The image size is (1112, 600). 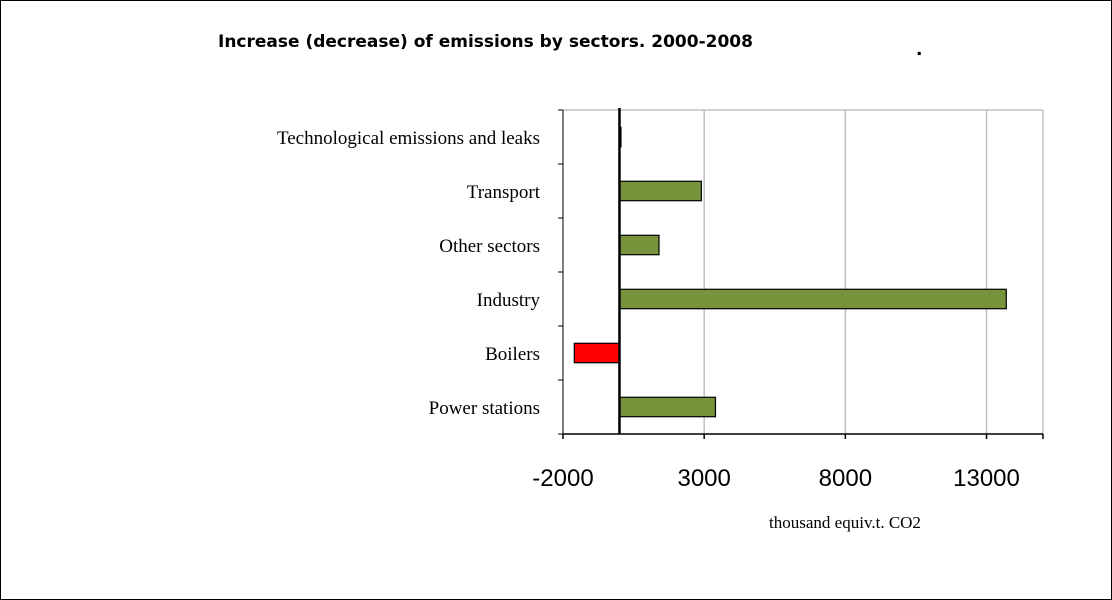 What do you see at coordinates (845, 478) in the screenshot?
I see `tick-label: 8000` at bounding box center [845, 478].